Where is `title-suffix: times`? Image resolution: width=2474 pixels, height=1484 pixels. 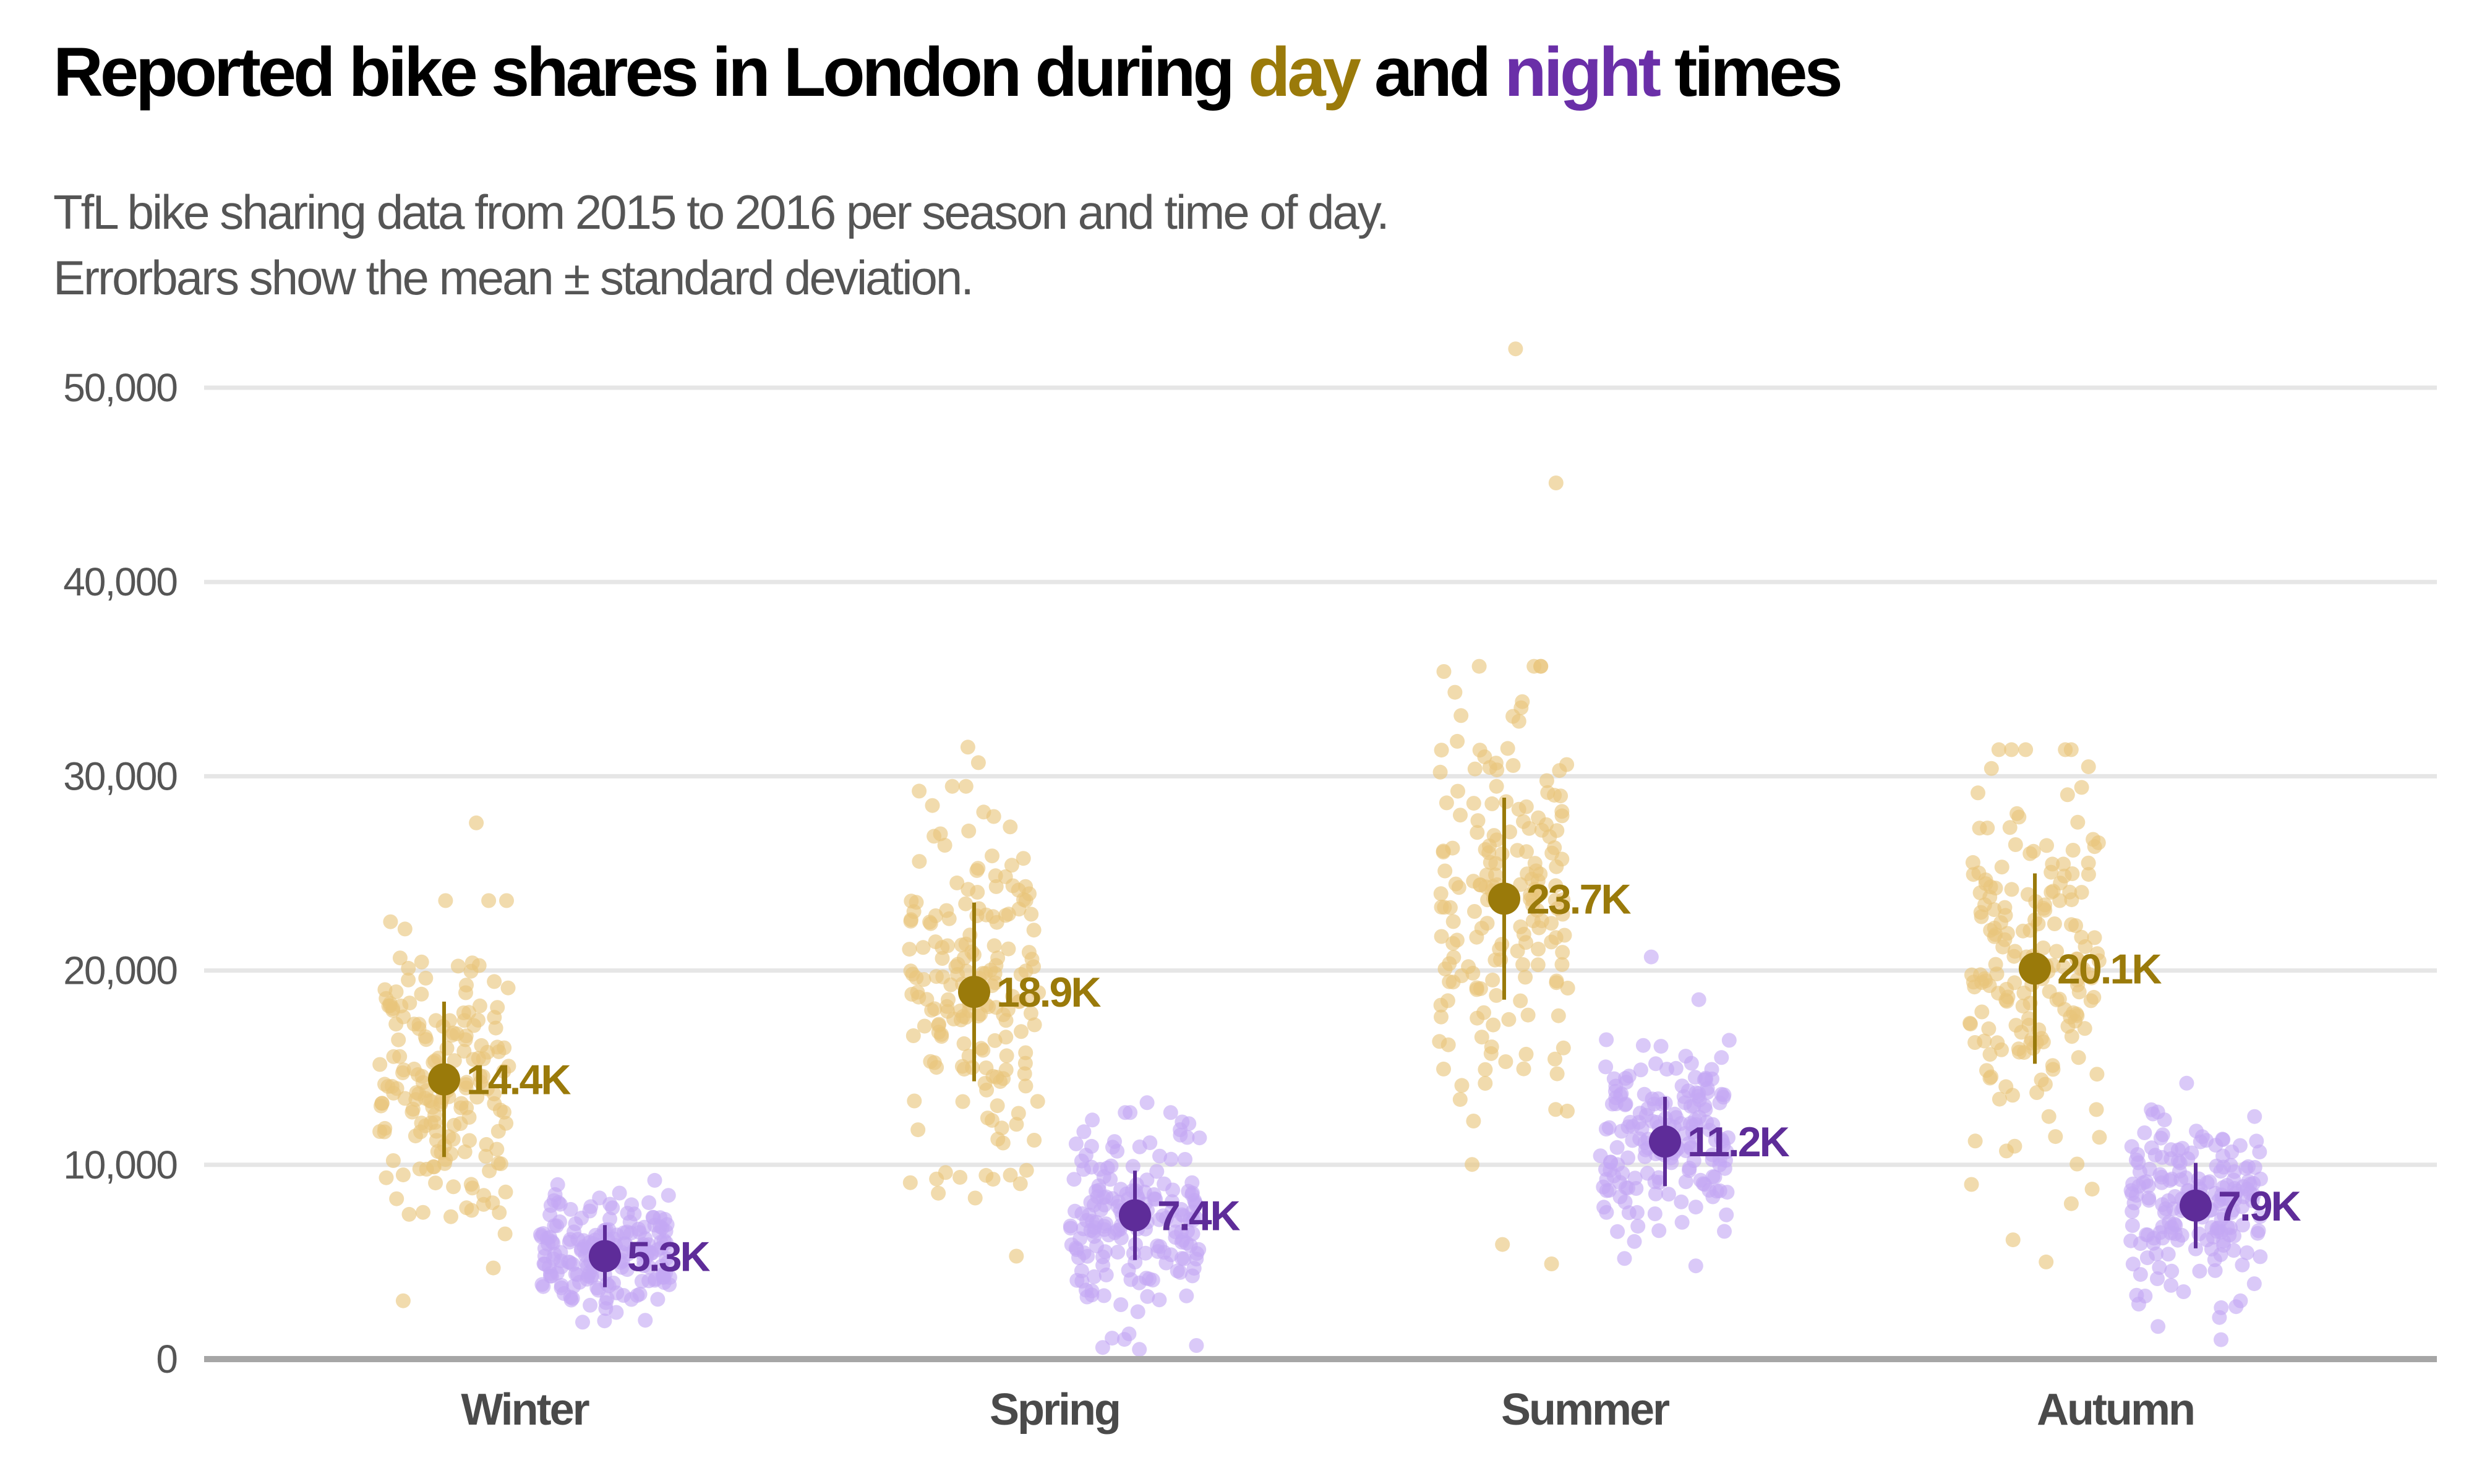 title-suffix: times is located at coordinates (1750, 72).